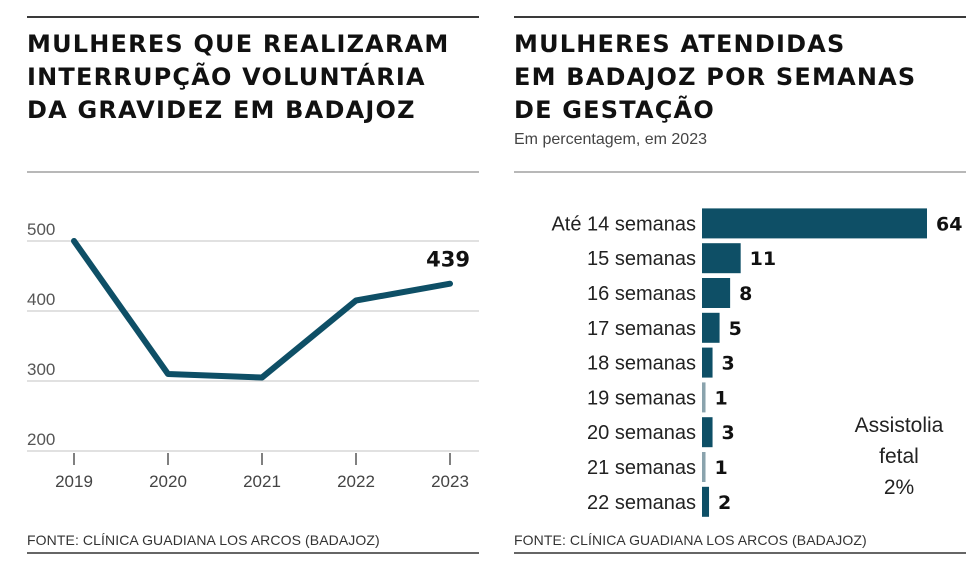 The image size is (980, 580). I want to click on title-line: MULHERES QUE REALIZARAM, so click(238, 44).